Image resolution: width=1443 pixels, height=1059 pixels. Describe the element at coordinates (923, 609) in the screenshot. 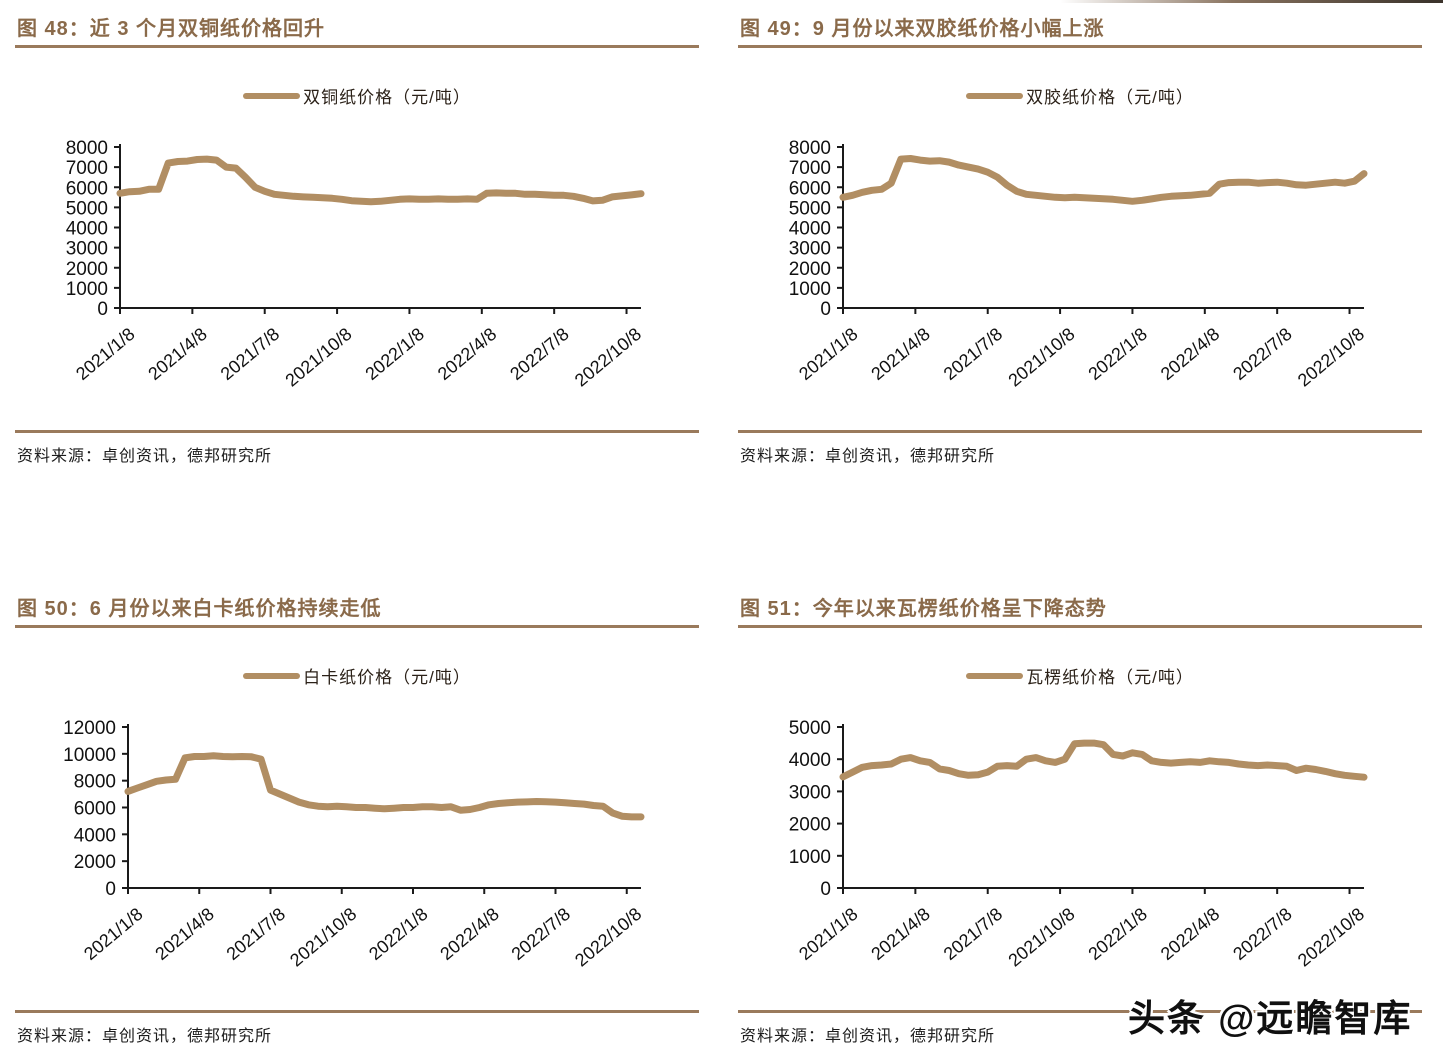

I see `figure-title: 图 51：今年以来瓦楞纸价格呈下降态势` at that location.